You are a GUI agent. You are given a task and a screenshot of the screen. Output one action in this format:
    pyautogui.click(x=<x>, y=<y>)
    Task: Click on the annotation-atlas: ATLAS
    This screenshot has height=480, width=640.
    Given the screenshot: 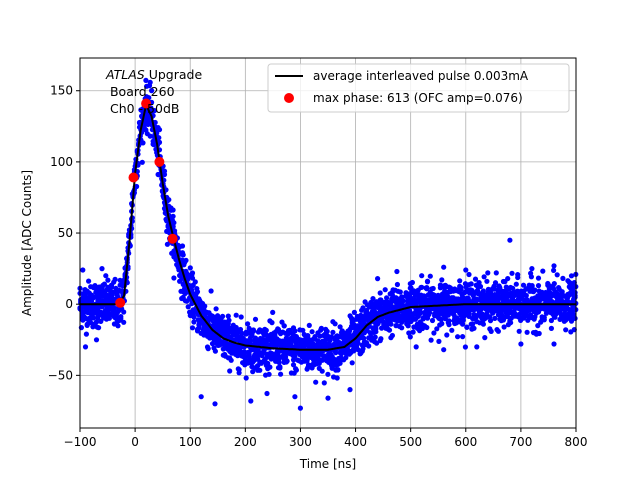 What is the action you would take?
    pyautogui.click(x=125, y=74)
    